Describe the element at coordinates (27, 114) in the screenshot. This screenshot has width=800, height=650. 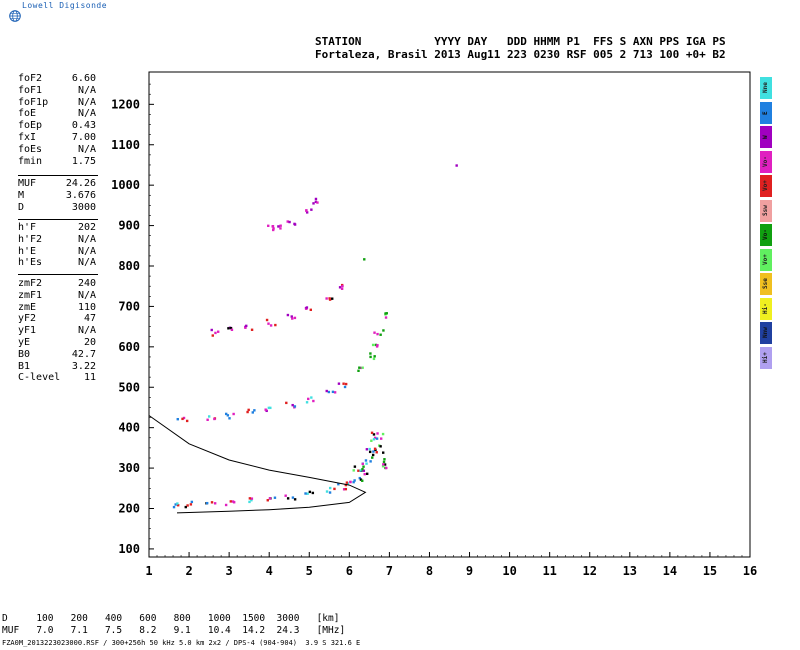
I see `param-name: foE` at that location.